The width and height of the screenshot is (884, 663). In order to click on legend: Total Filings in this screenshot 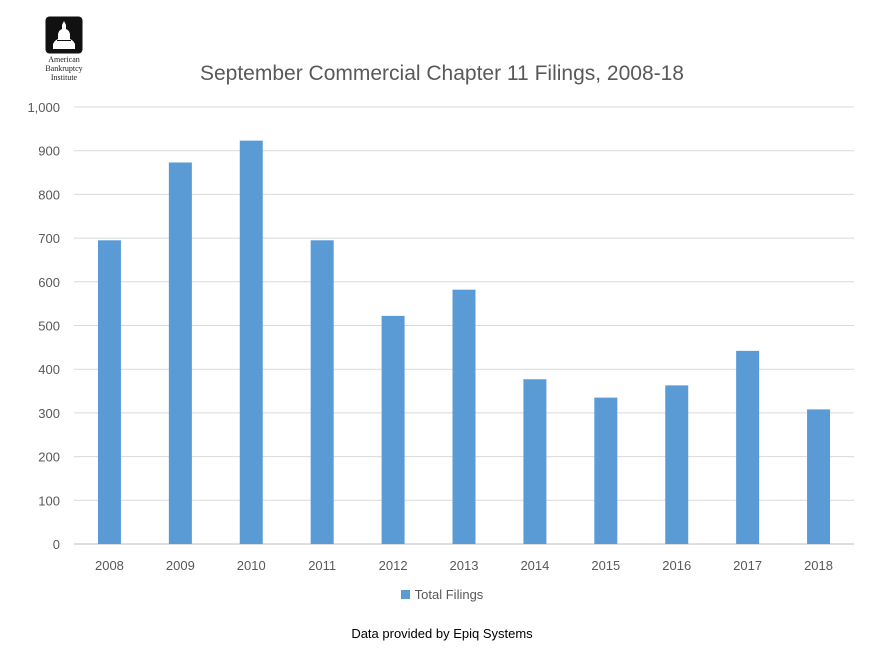, I will do `click(442, 594)`.